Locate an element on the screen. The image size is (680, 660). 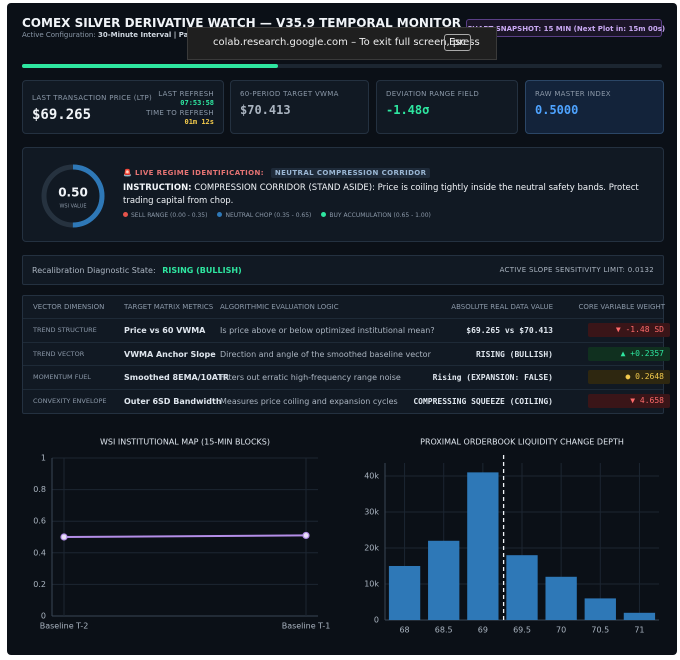
regime-heading-text: LIVE REGIME IDENTIFICATION: is located at coordinates (199, 173).